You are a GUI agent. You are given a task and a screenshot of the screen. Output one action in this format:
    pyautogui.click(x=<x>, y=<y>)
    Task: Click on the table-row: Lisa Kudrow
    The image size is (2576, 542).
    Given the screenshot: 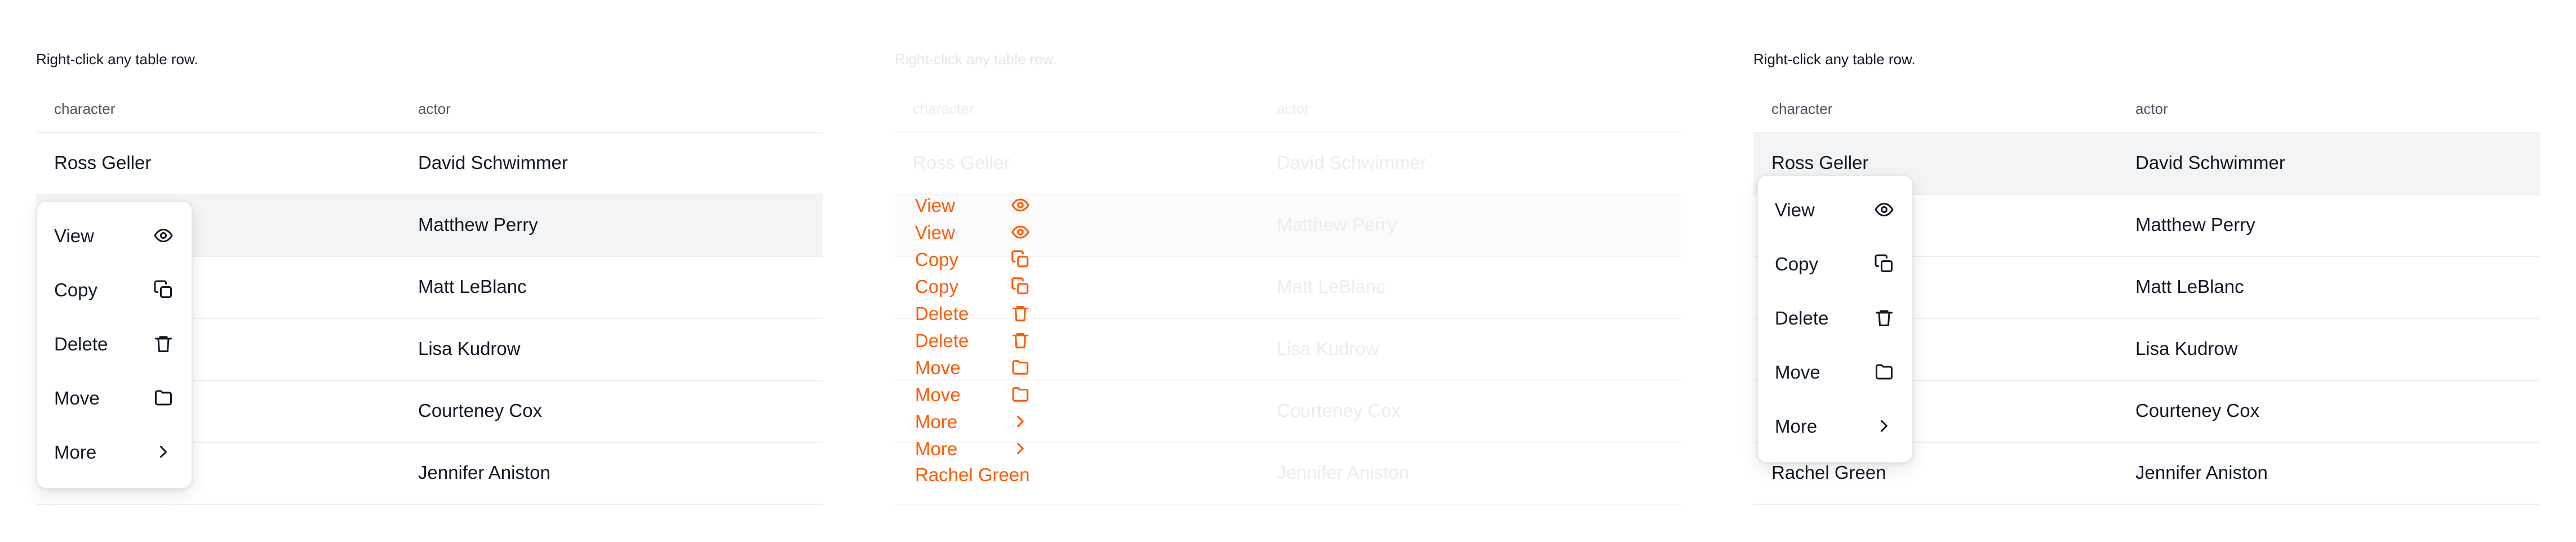 What is the action you would take?
    pyautogui.click(x=1288, y=350)
    